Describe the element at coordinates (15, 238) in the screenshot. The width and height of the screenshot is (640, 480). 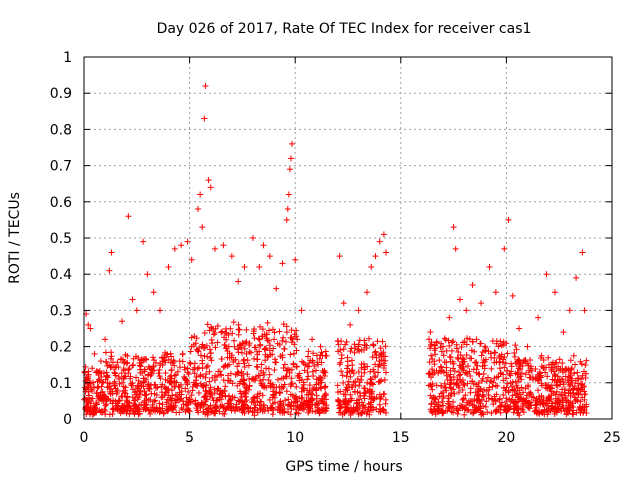
I see `y-axis-label: ROTI / TECUs` at that location.